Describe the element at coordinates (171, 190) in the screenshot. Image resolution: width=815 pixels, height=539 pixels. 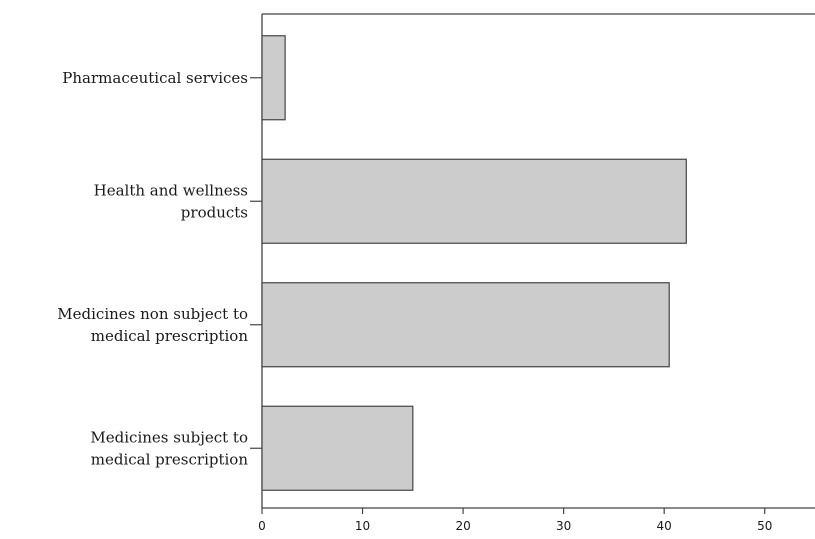
I see `category-label-line: Health and wellness` at that location.